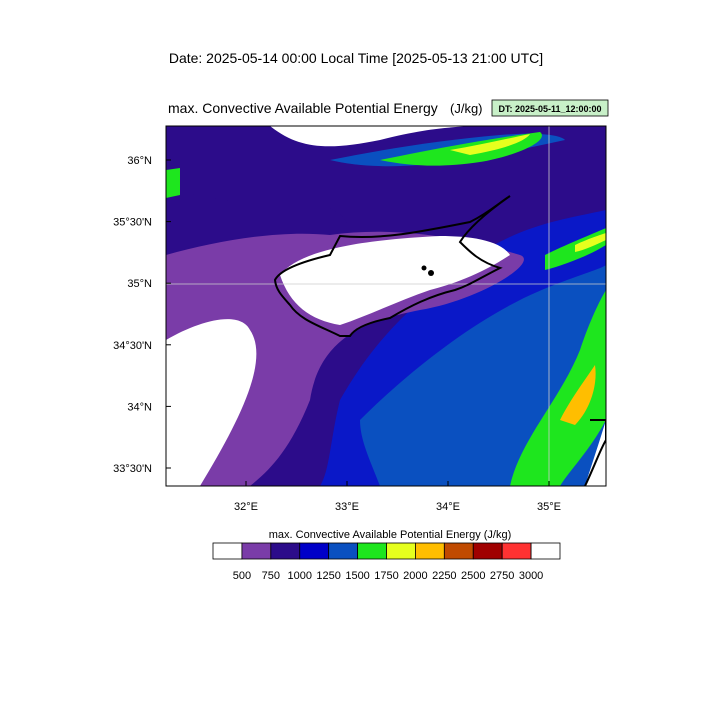  What do you see at coordinates (444, 576) in the screenshot?
I see `colorbar-label: 2250` at bounding box center [444, 576].